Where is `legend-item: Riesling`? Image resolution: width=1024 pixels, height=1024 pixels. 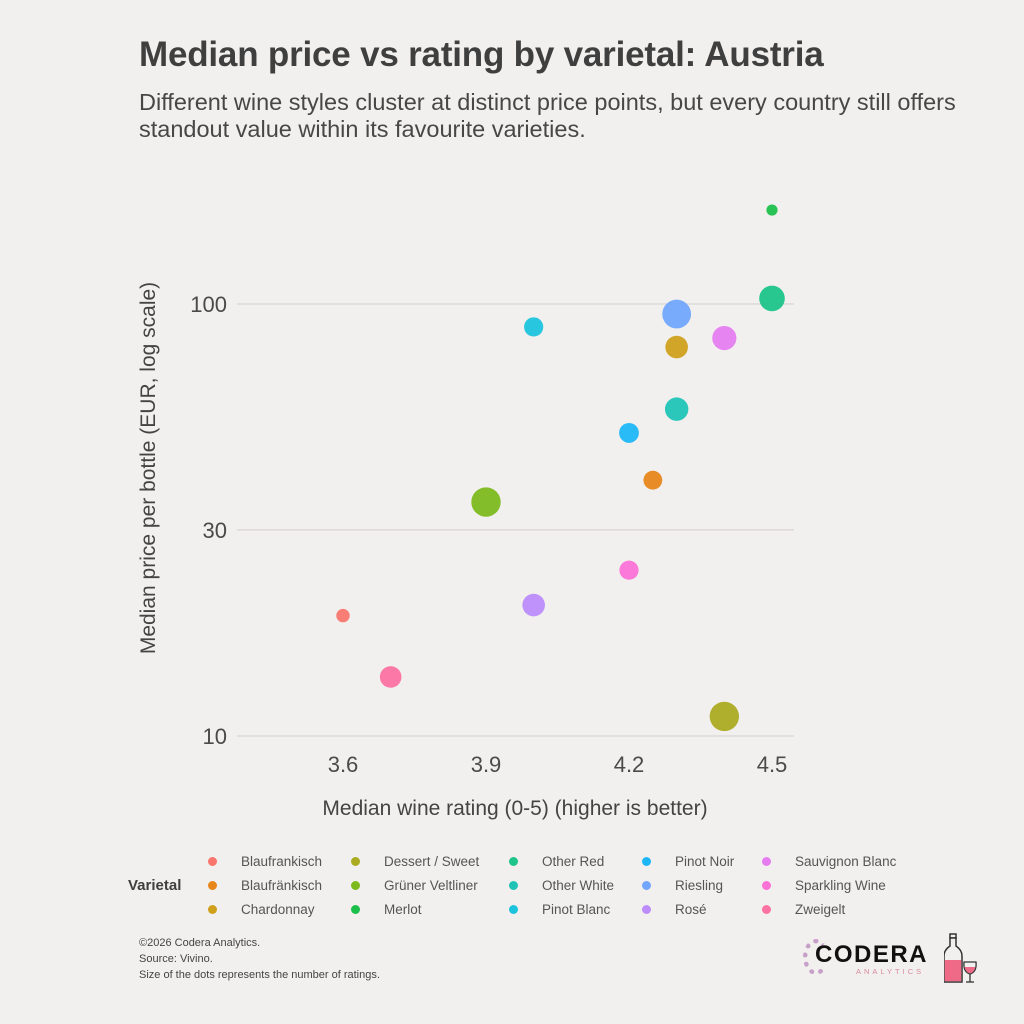 legend-item: Riesling is located at coordinates (682, 885).